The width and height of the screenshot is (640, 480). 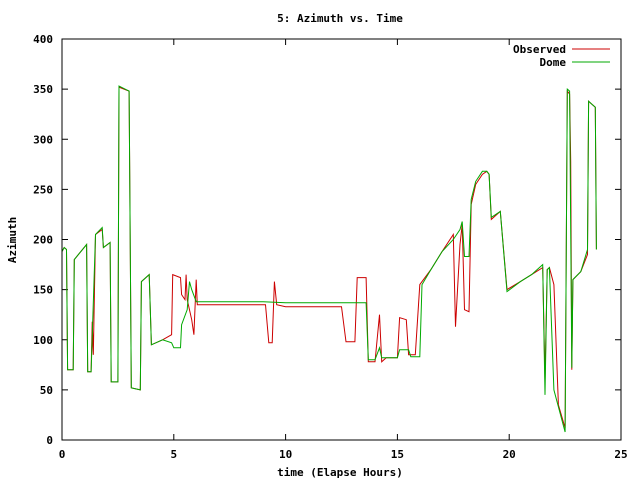 I want to click on y-tick-label: 150, so click(x=43, y=290).